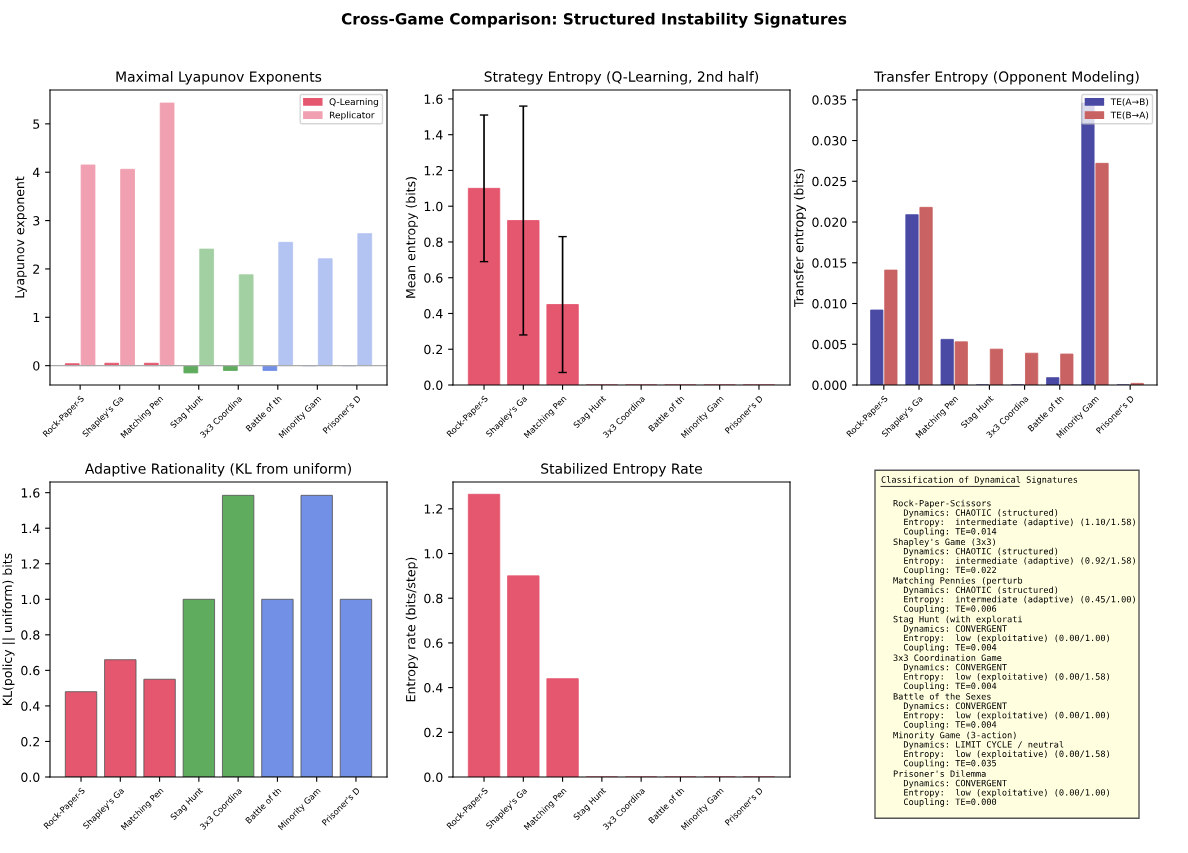 The image size is (1188, 853). I want to click on chart-title: Transfer Entropy (Opponent Modeling), so click(1006, 78).